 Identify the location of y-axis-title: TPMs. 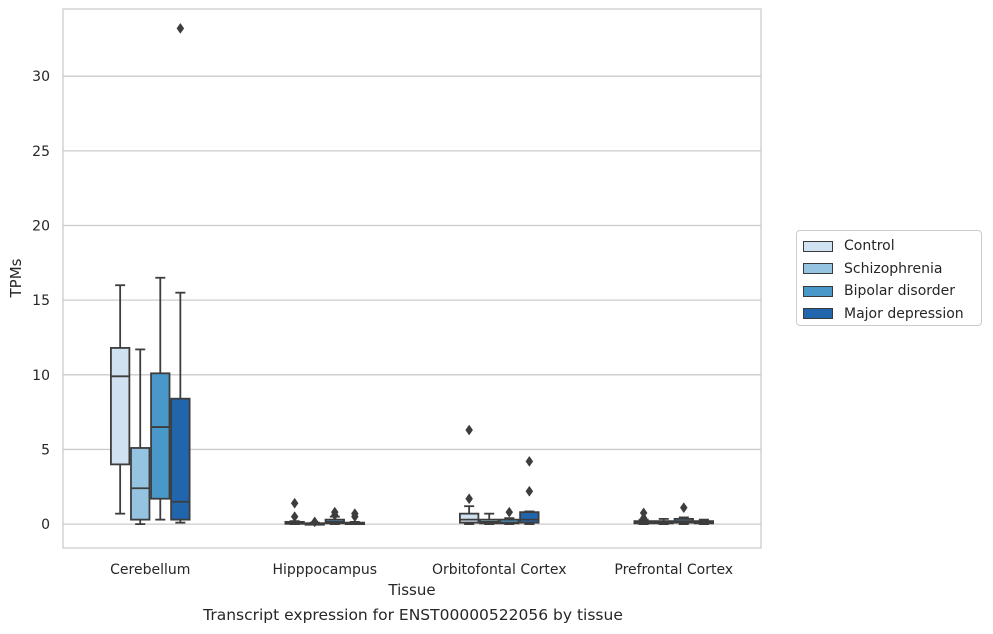
(16, 278).